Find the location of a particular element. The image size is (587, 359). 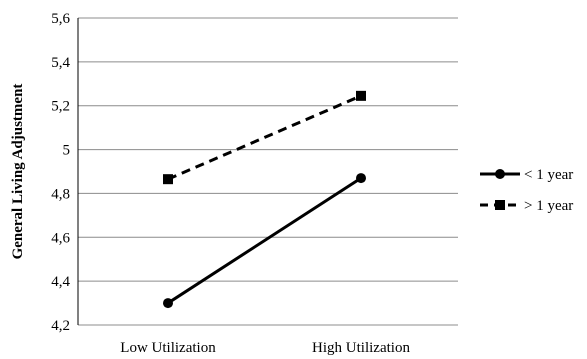

y-tick-label: 4,4 is located at coordinates (60, 282).